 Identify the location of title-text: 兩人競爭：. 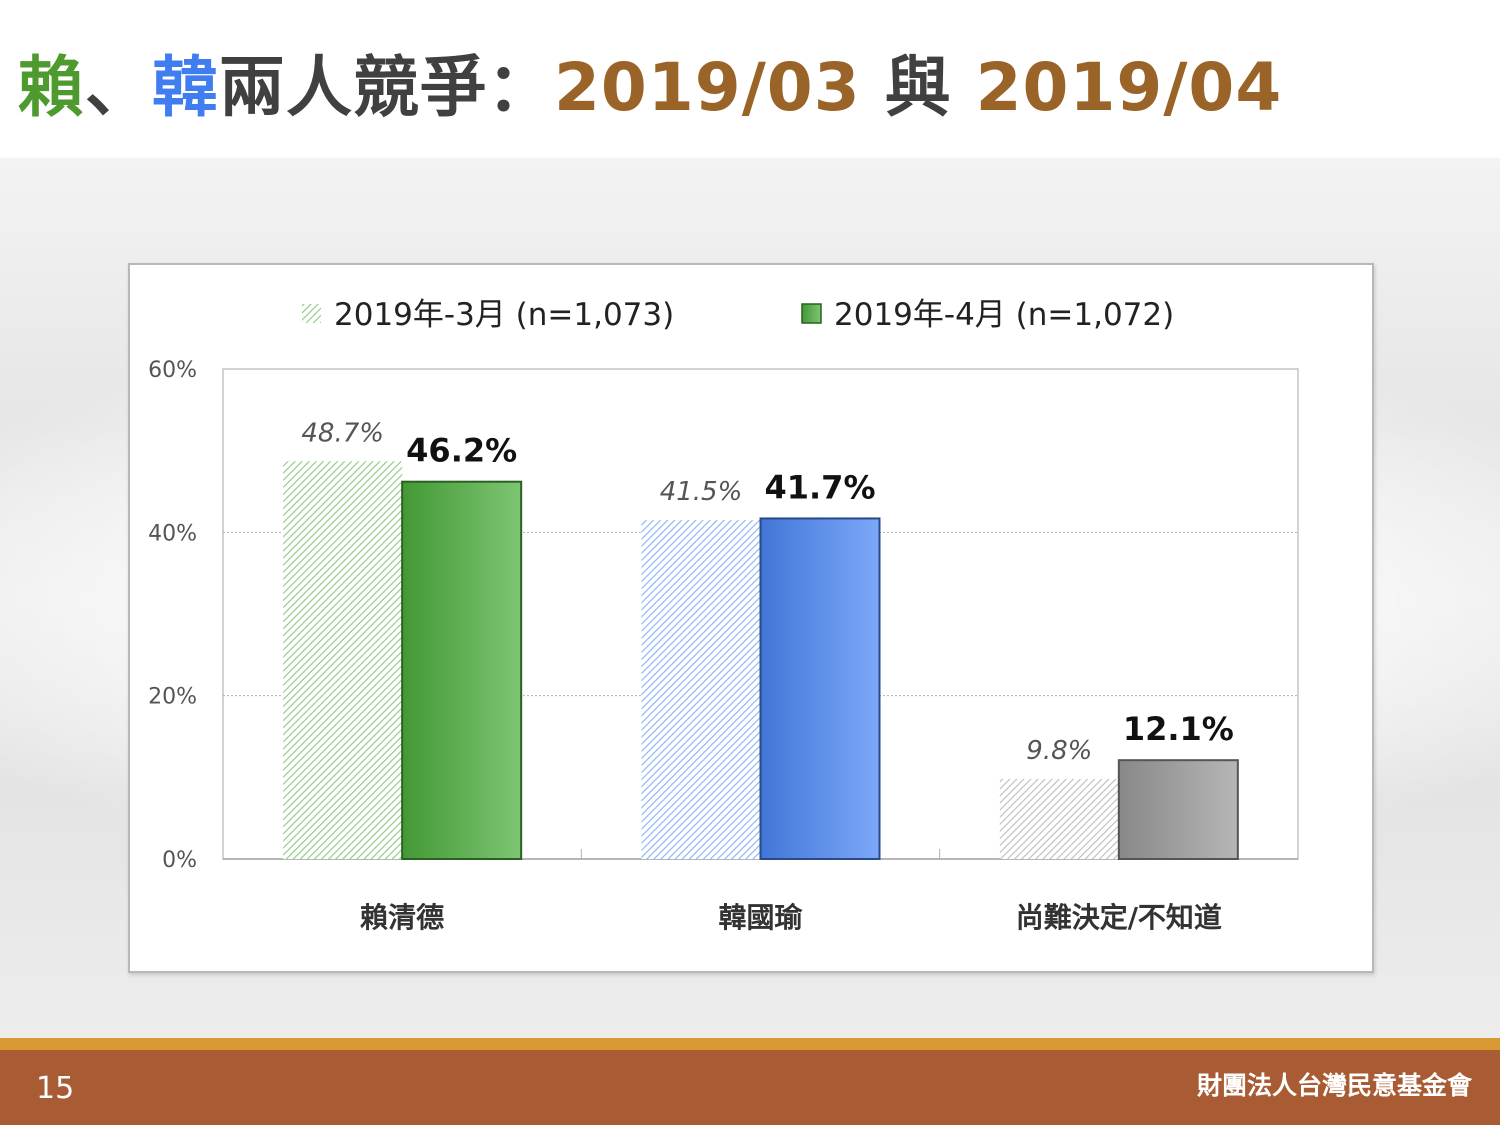
(386, 87).